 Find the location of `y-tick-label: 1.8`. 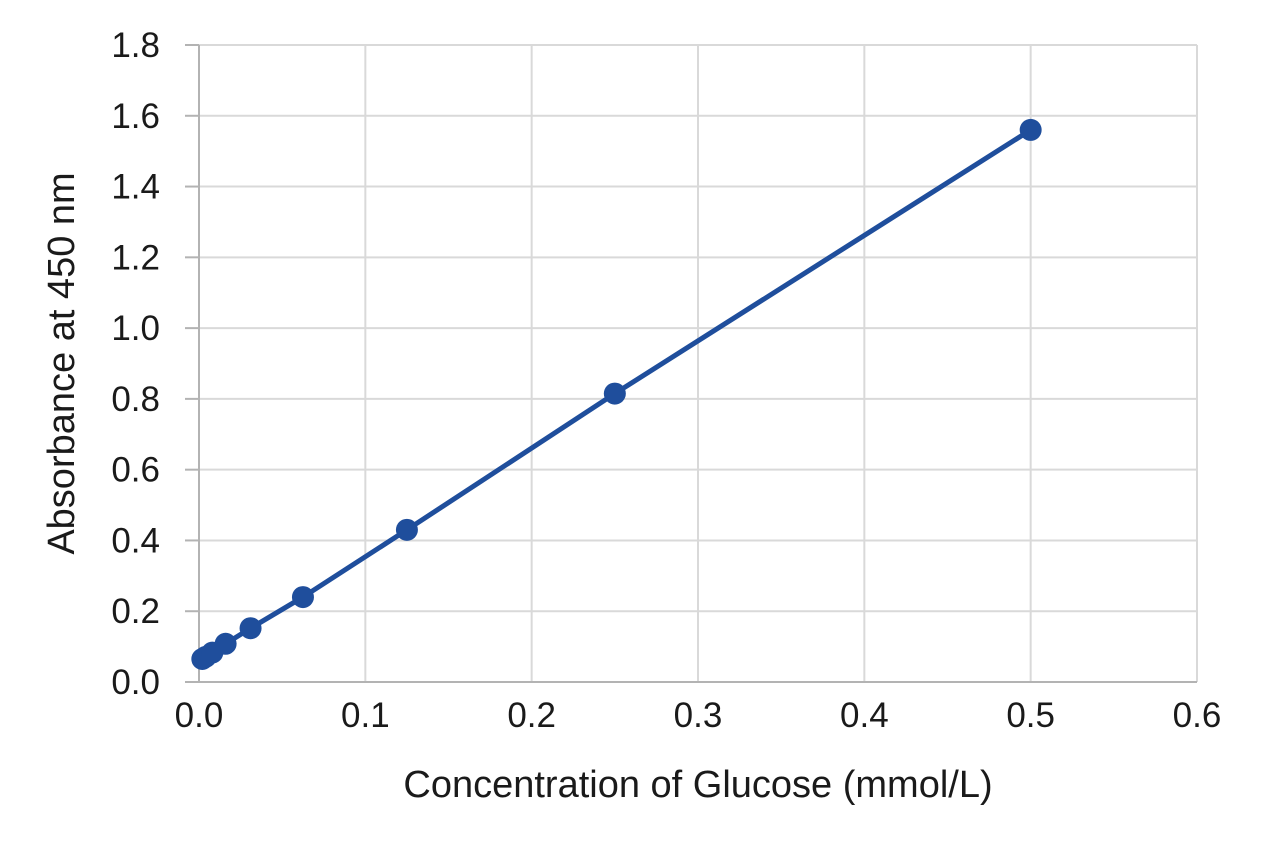

y-tick-label: 1.8 is located at coordinates (135, 45).